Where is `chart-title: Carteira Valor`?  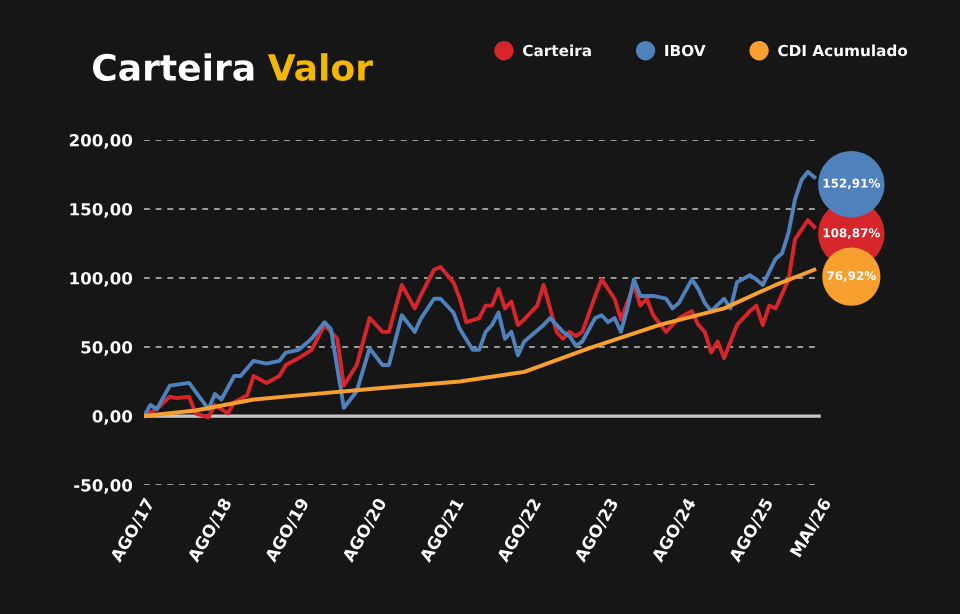 chart-title: Carteira Valor is located at coordinates (233, 67).